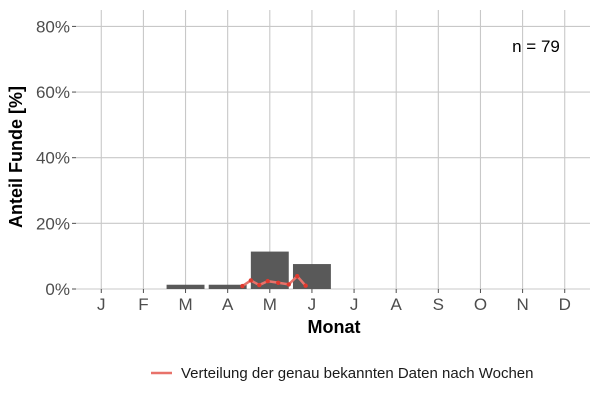 This screenshot has width=600, height=400. I want to click on y-tick-label-0: 0%, so click(57, 289).